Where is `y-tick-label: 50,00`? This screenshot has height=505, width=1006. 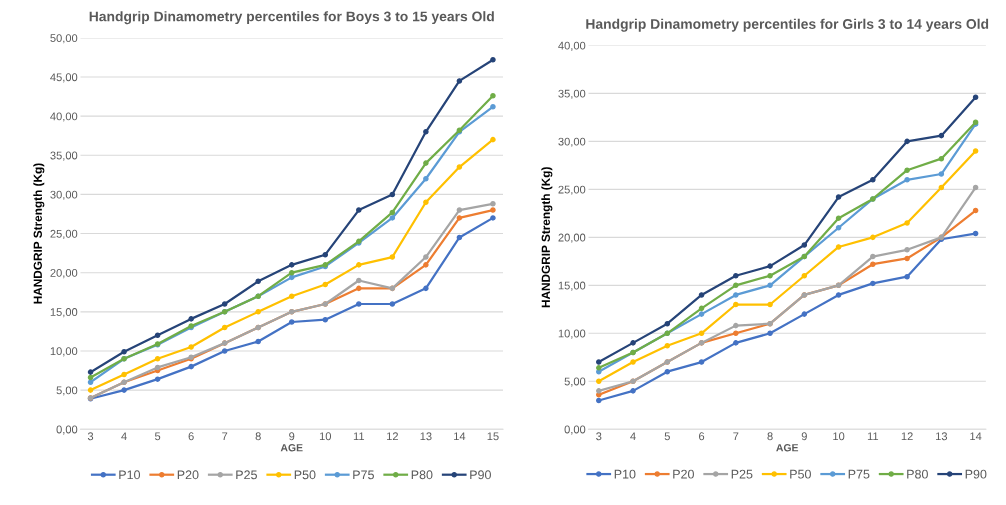
y-tick-label: 50,00 is located at coordinates (64, 39).